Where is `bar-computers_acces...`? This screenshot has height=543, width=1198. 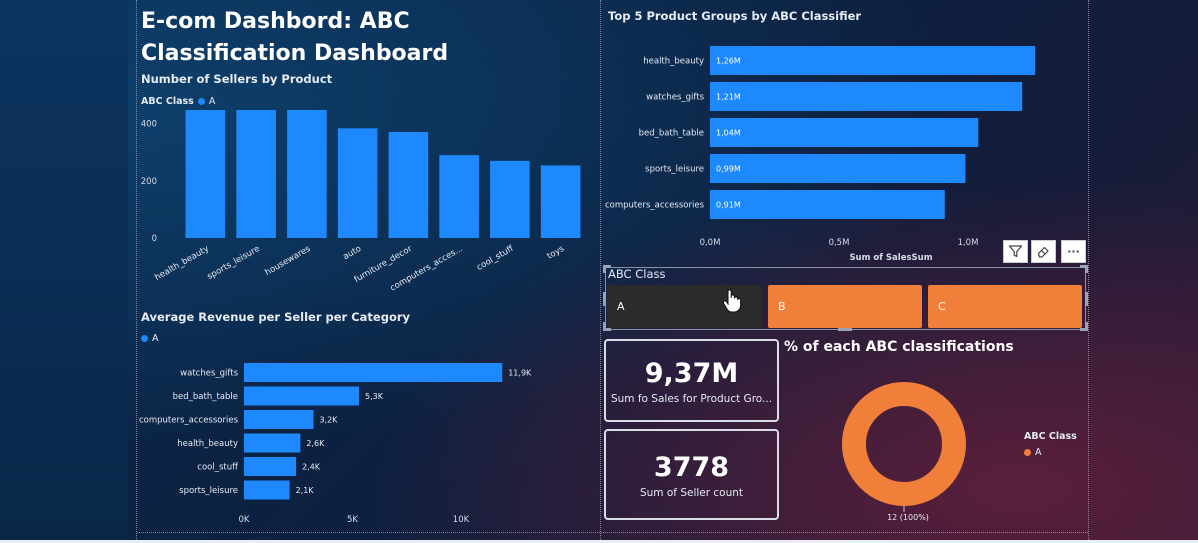 bar-computers_acces... is located at coordinates (459, 196).